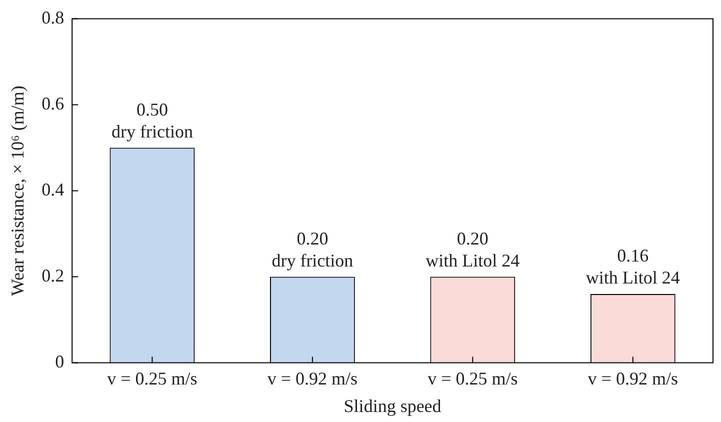 This screenshot has height=422, width=721. What do you see at coordinates (53, 190) in the screenshot?
I see `y-tick-label: 0.4` at bounding box center [53, 190].